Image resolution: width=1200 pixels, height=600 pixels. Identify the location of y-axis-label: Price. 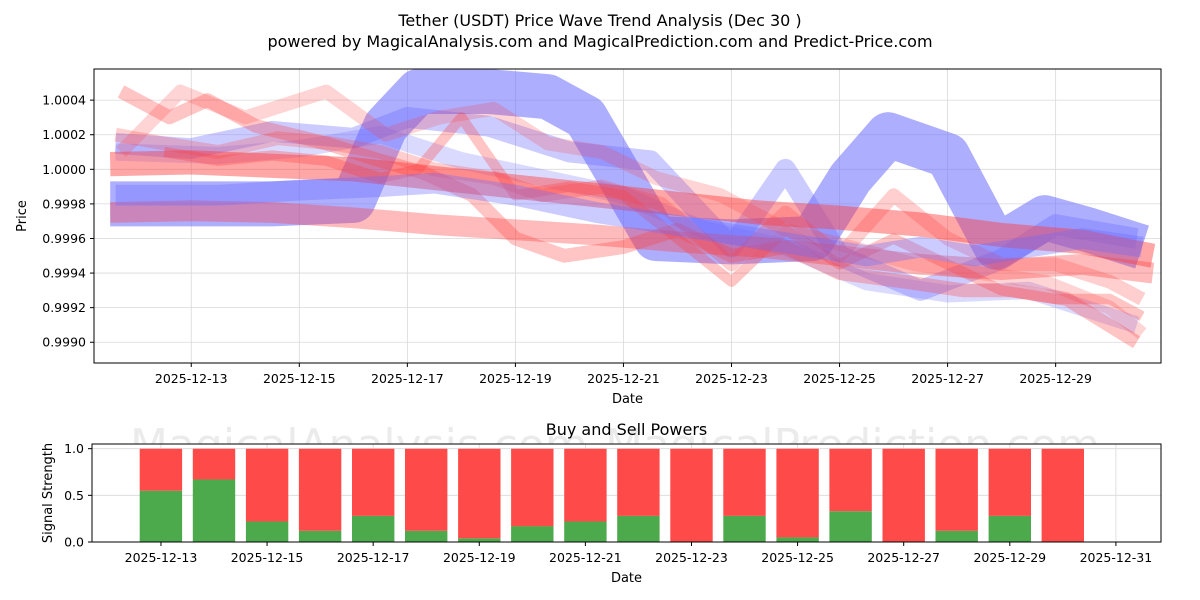
(22, 216).